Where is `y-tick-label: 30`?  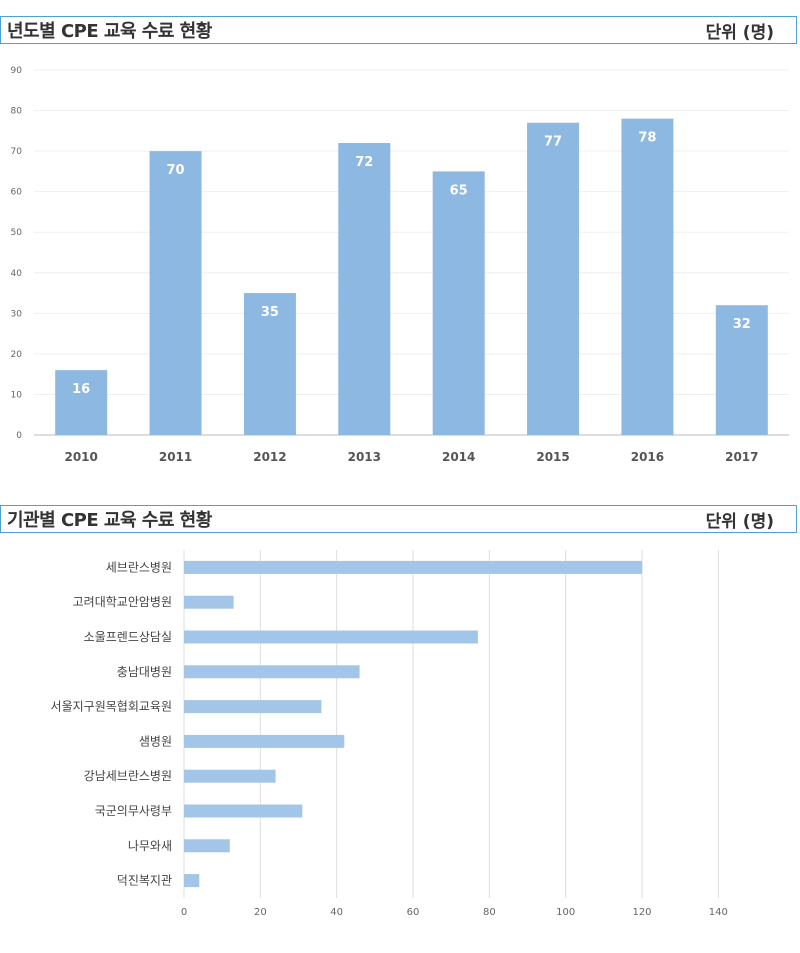
y-tick-label: 30 is located at coordinates (17, 314).